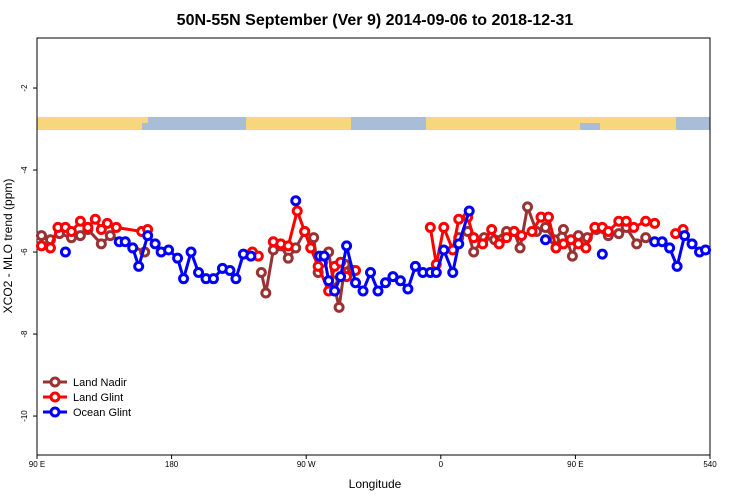 This screenshot has width=750, height=500. Describe the element at coordinates (24, 170) in the screenshot. I see `y-tick-label: -4` at that location.